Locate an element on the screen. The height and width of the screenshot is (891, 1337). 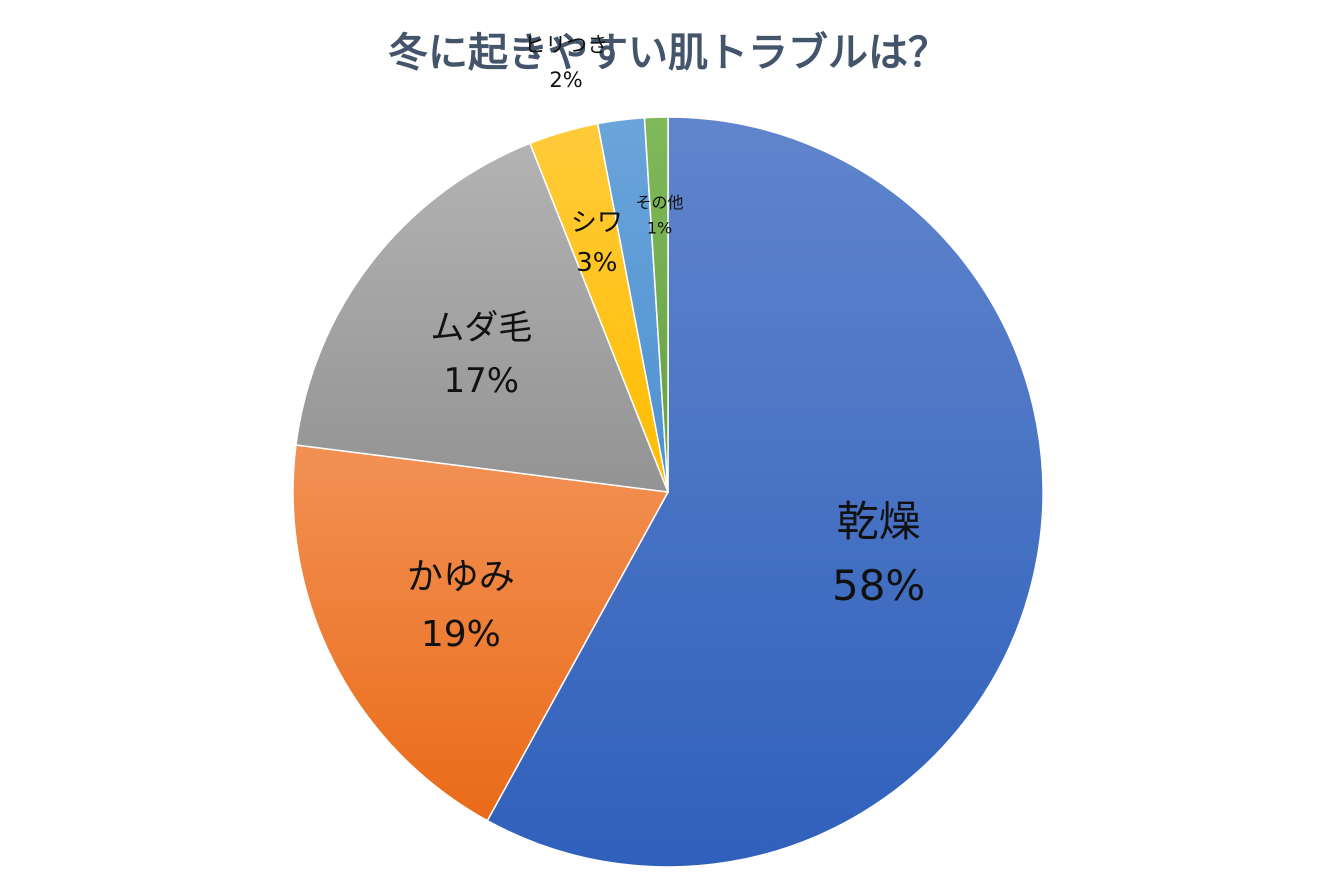
slice-value-label: 58% is located at coordinates (878, 585).